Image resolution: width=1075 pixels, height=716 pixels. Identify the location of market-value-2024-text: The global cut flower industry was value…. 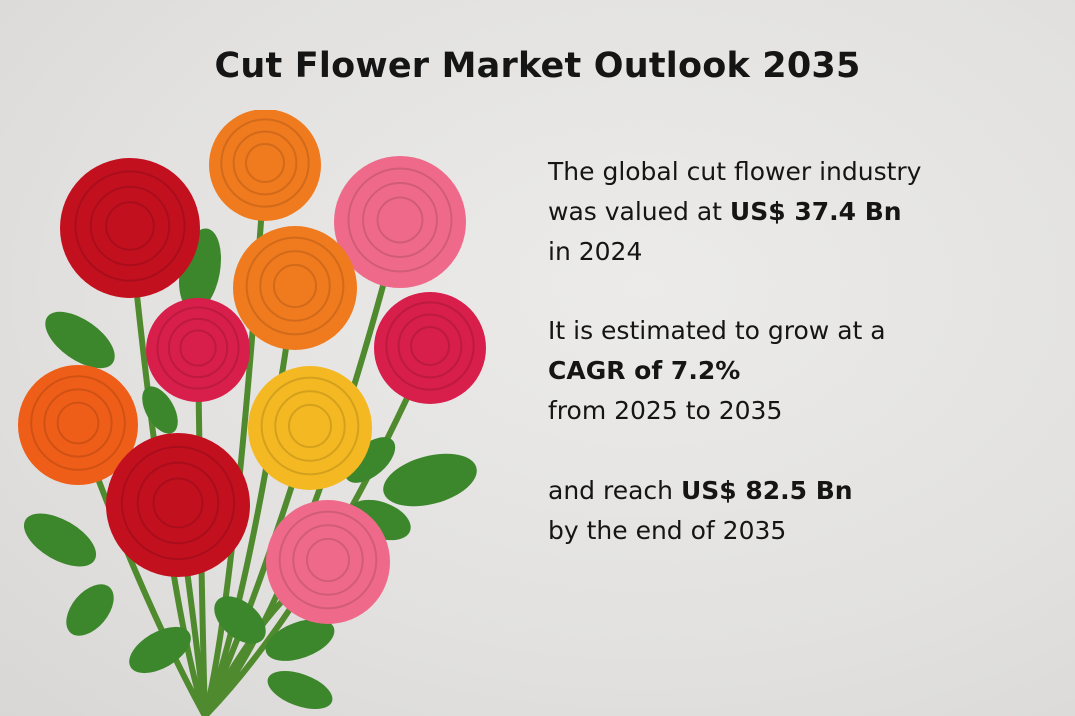
(734, 212).